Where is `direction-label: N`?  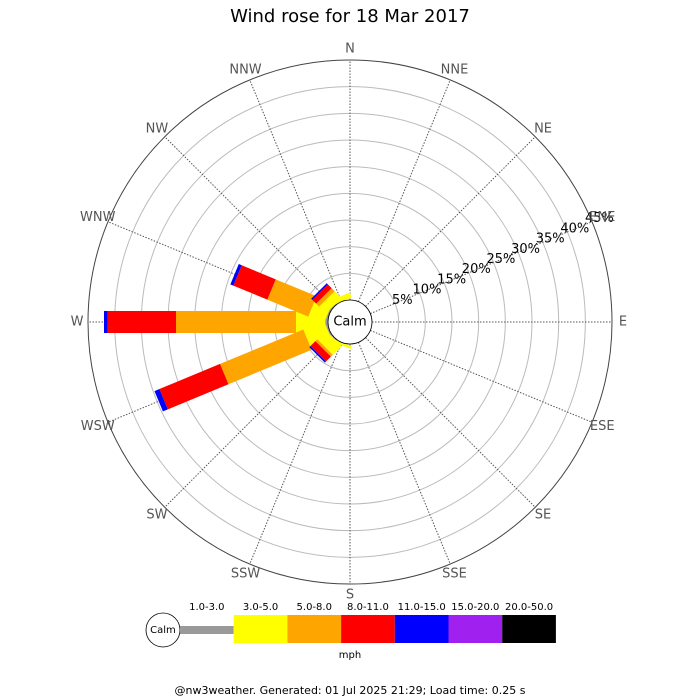 direction-label: N is located at coordinates (350, 49).